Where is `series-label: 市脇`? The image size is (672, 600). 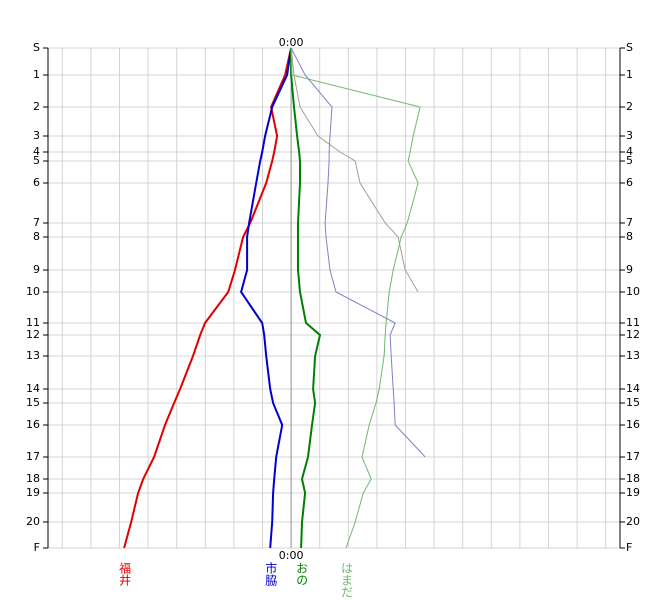 series-label: 市脇 is located at coordinates (271, 574).